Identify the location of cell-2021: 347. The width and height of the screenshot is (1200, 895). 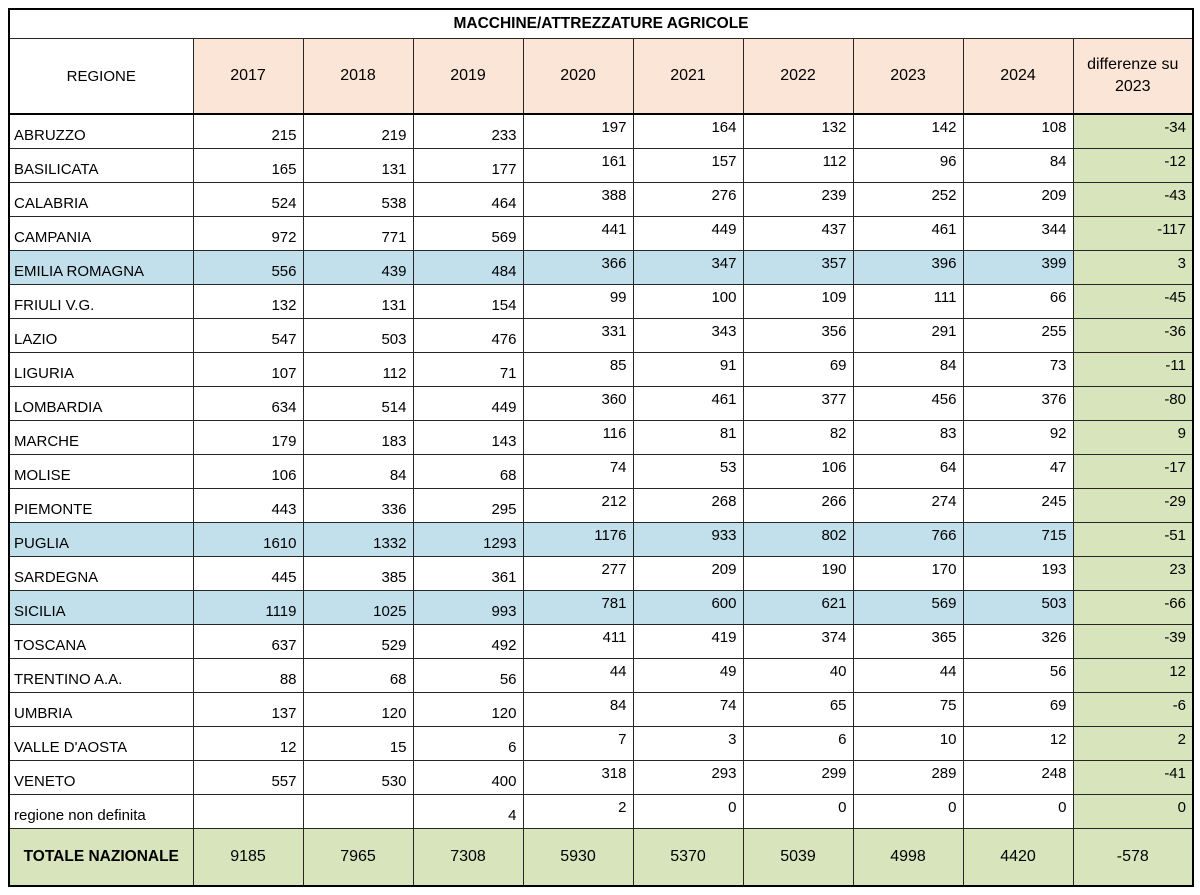
(688, 267).